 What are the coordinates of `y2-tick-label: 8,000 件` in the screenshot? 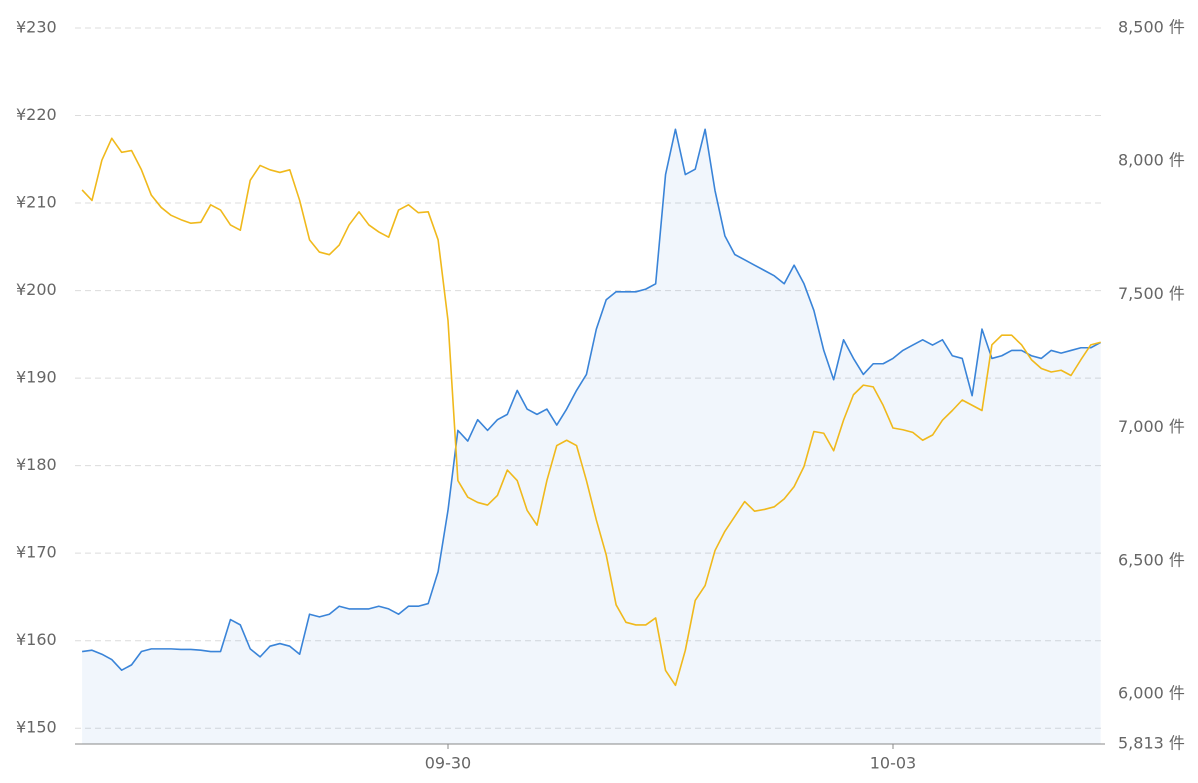 It's located at (1151, 160).